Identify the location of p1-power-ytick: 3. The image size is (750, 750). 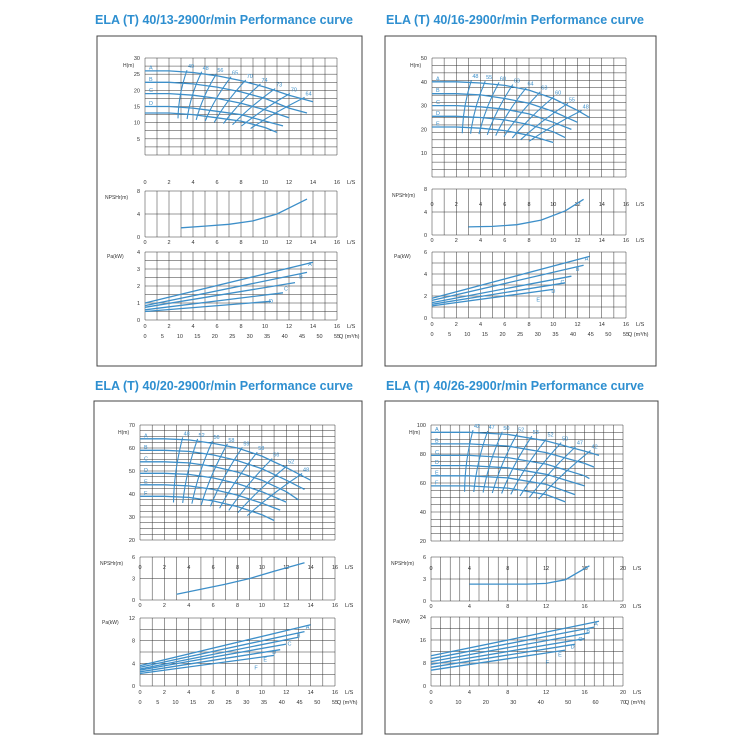
(138, 270).